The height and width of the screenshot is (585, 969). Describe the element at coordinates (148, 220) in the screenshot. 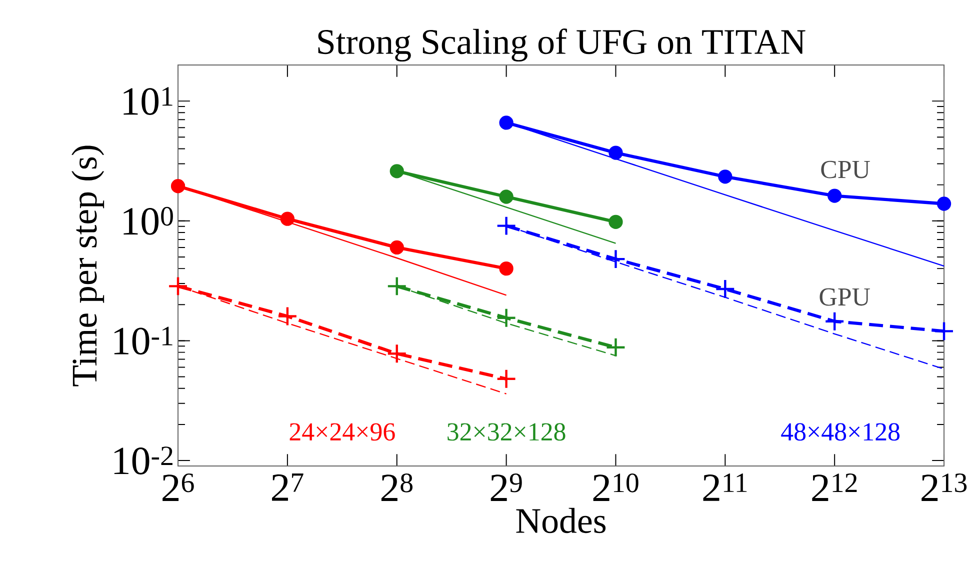

I see `y-tick-label: 10$^{0}$` at that location.